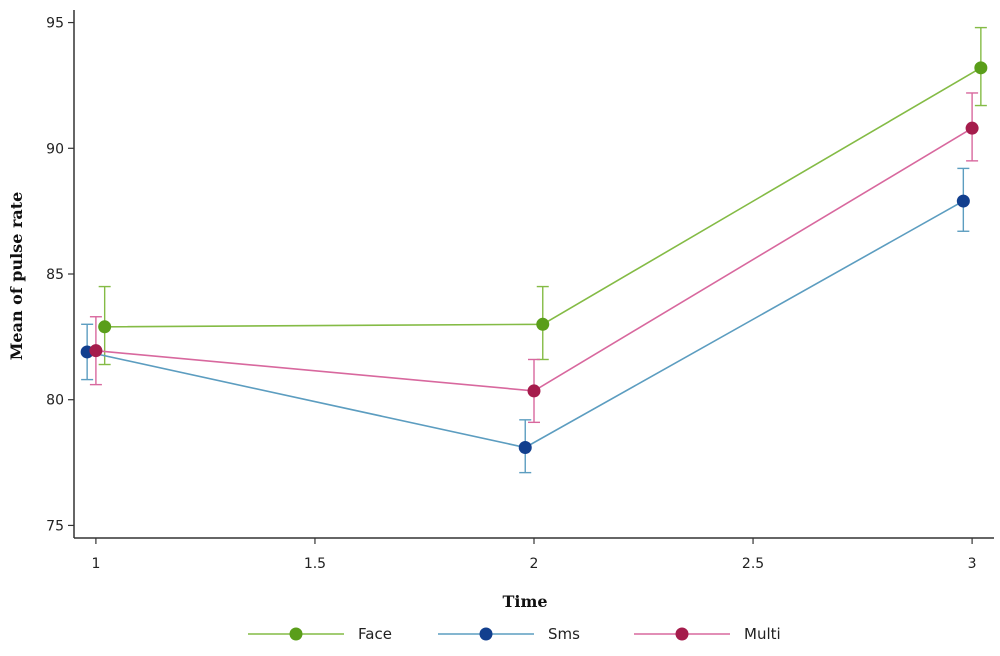 The image size is (1000, 656). What do you see at coordinates (55, 24) in the screenshot?
I see `y-tick-label: 95` at bounding box center [55, 24].